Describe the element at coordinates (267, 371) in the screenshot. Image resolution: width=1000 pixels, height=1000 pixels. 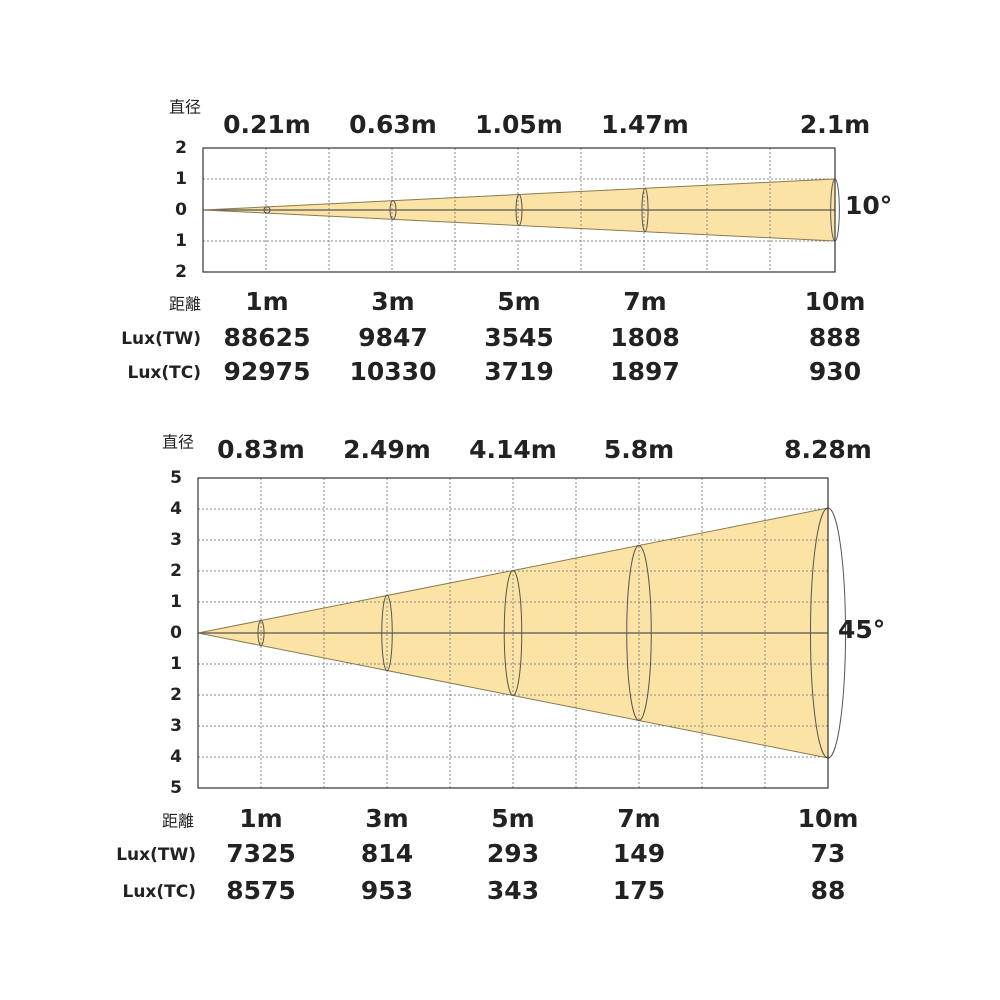
I see `lux-value: 92975` at that location.